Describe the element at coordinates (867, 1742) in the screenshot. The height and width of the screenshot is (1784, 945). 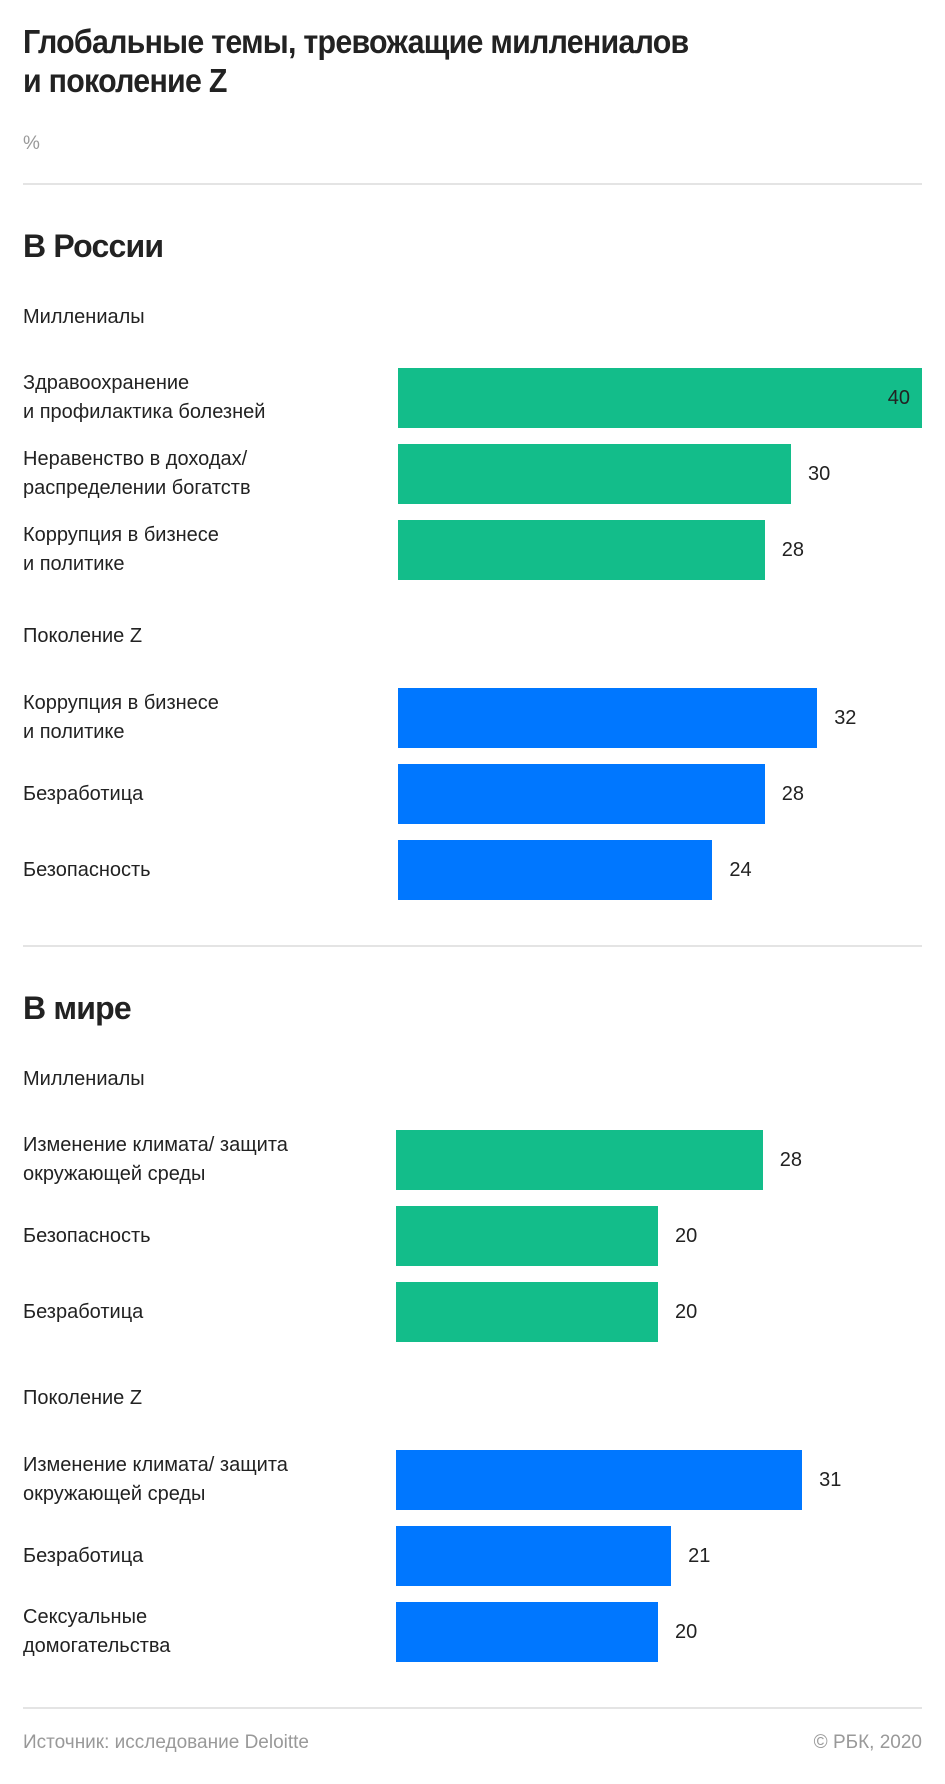
I see `copyright: © РБК, 2020` at that location.